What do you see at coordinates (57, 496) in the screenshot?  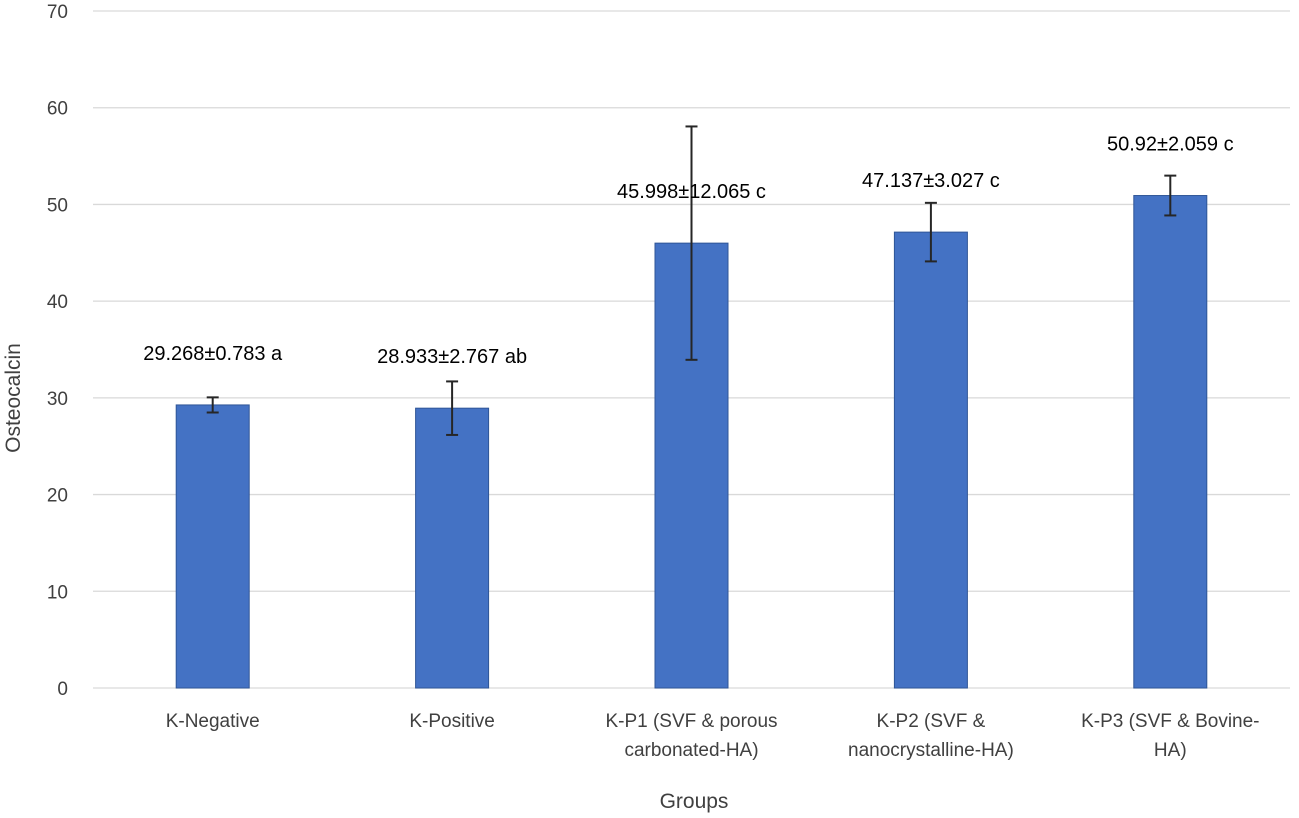 I see `y-tick-label: 20` at bounding box center [57, 496].